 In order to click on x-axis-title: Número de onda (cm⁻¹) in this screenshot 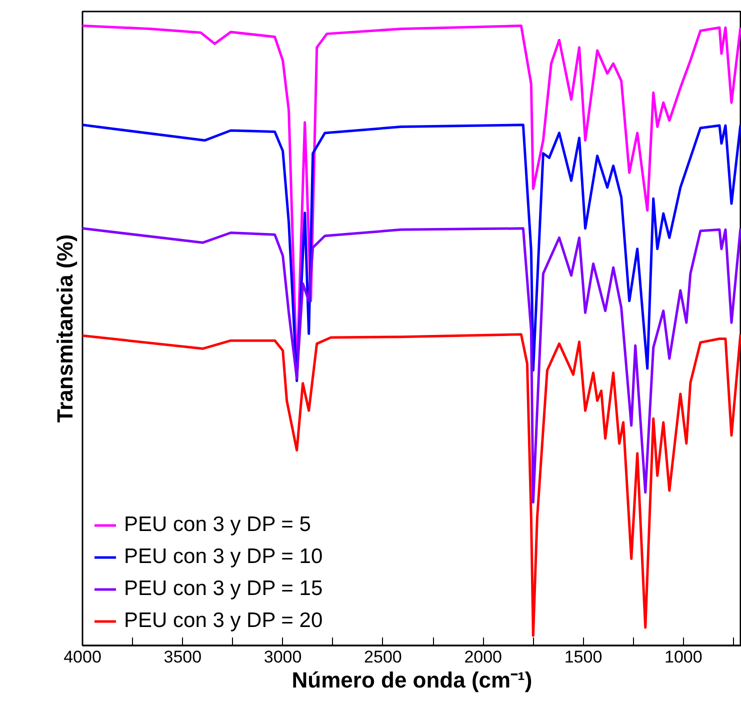, I will do `click(412, 680)`.